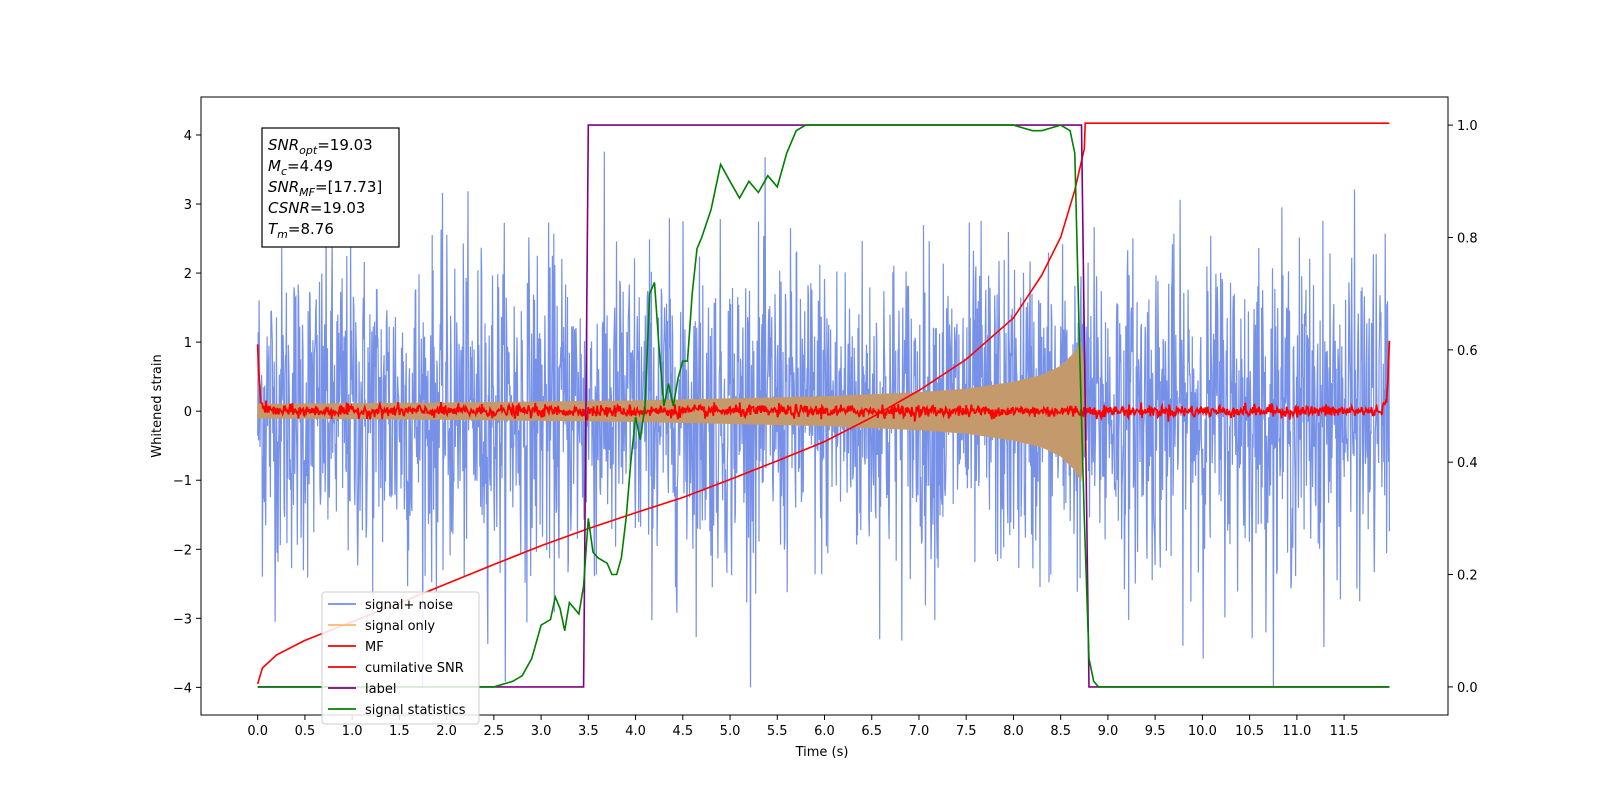 The width and height of the screenshot is (1600, 800). What do you see at coordinates (320, 146) in the screenshot?
I see `info-line: SNRopt=19.03` at bounding box center [320, 146].